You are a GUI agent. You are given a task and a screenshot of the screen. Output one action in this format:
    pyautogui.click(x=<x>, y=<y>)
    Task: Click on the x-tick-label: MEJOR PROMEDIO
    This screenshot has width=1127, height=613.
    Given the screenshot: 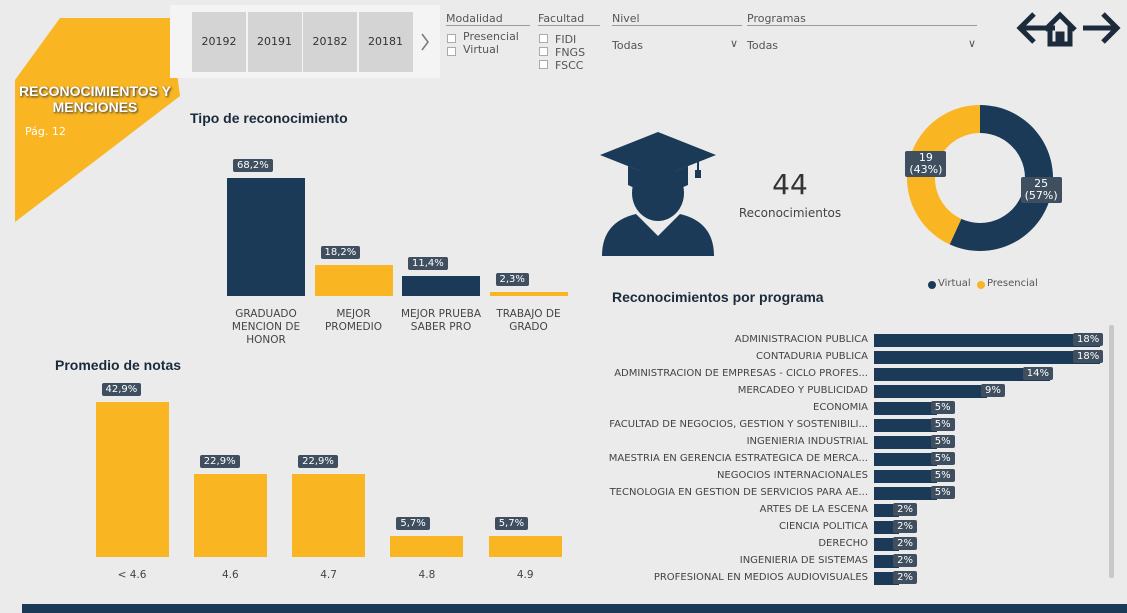 What is the action you would take?
    pyautogui.click(x=353, y=320)
    